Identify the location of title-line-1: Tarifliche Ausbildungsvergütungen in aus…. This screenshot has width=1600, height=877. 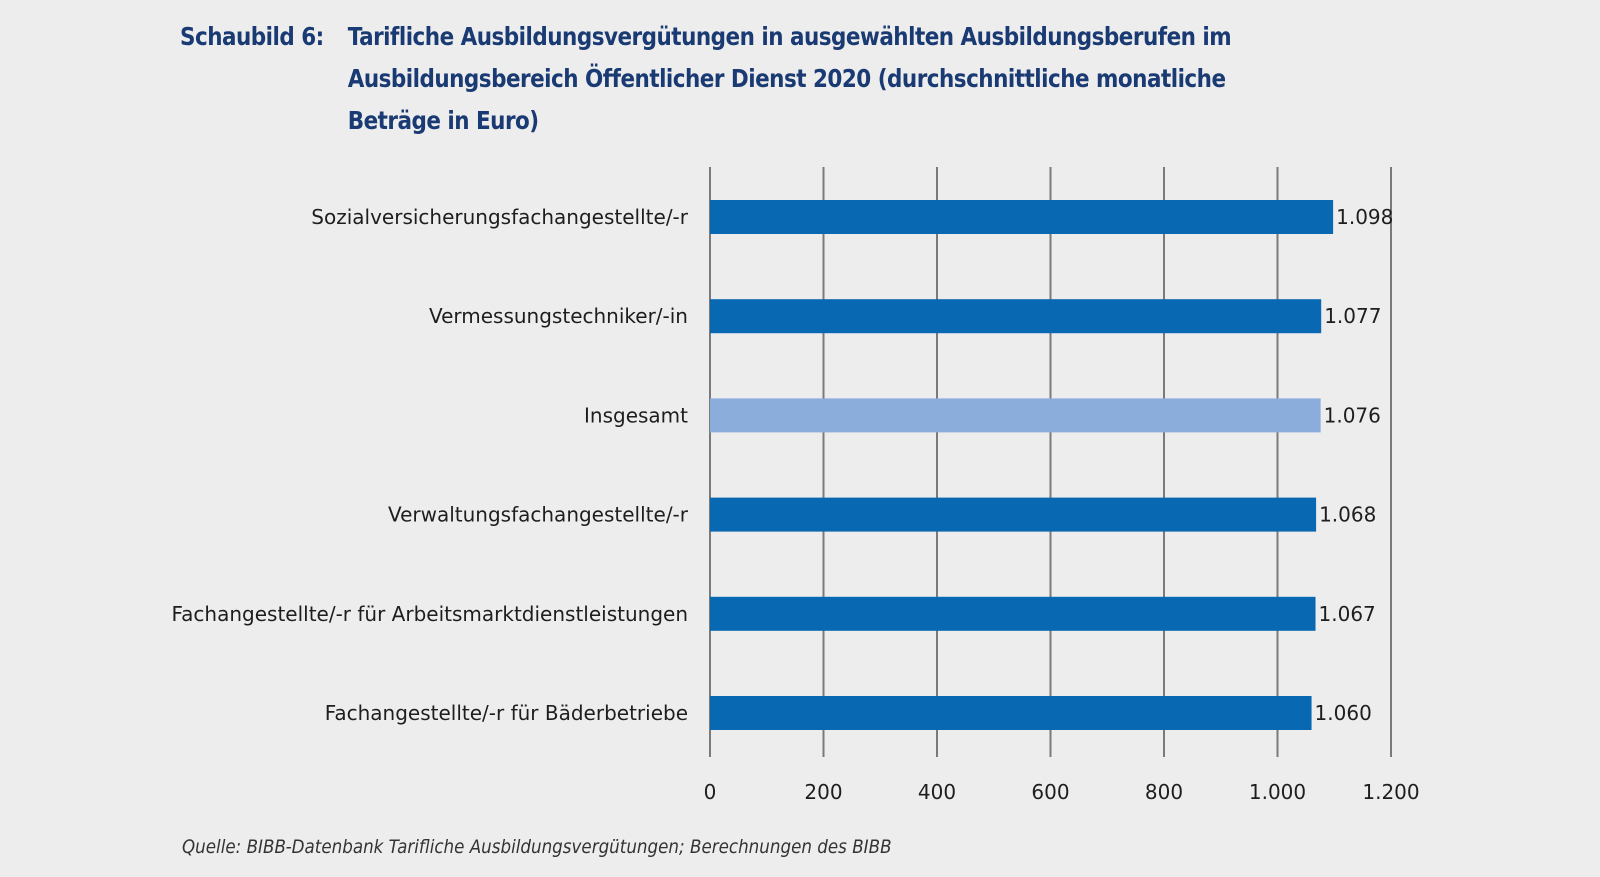
(789, 36).